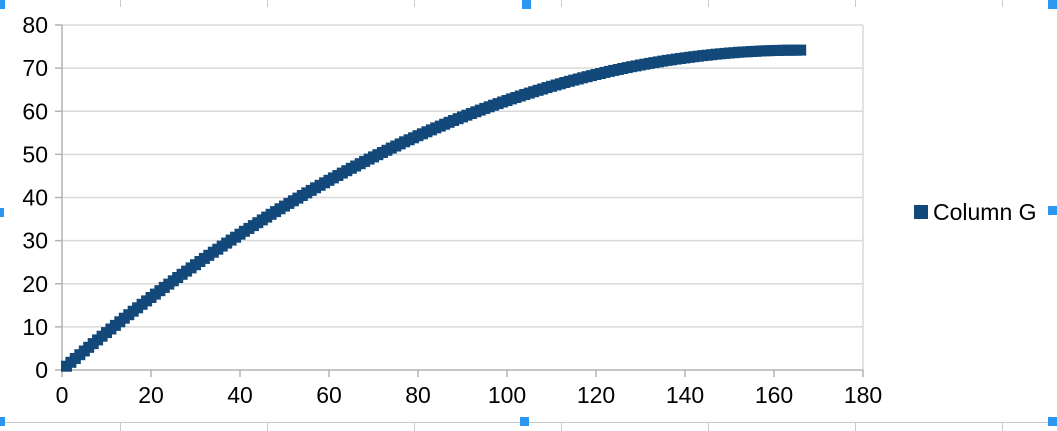 The height and width of the screenshot is (431, 1057). What do you see at coordinates (2, 4) in the screenshot?
I see `selection-handle-top-left` at bounding box center [2, 4].